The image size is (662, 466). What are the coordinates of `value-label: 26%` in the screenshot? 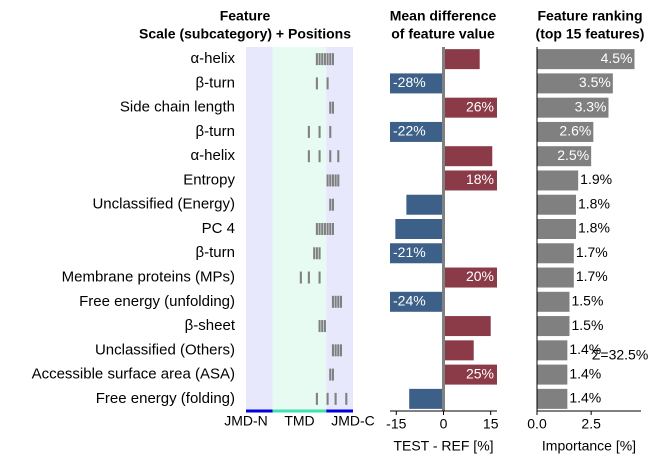 It's located at (480, 106).